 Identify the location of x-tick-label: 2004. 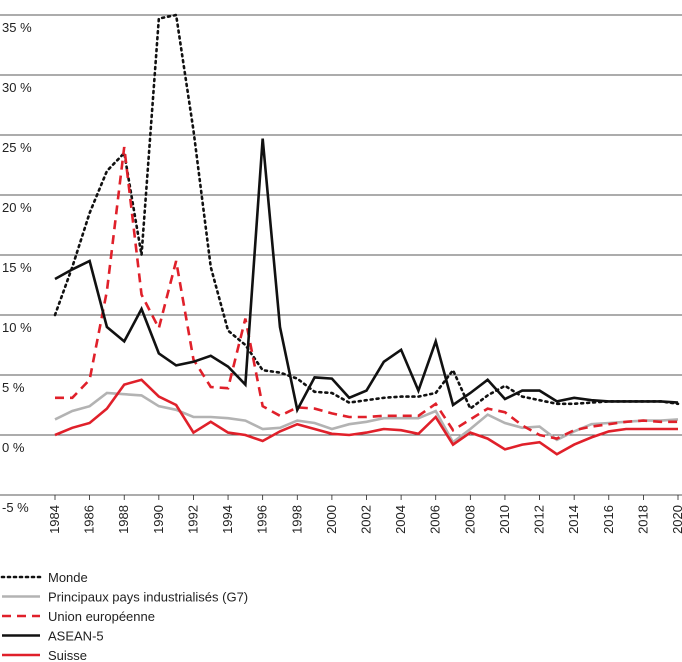
(400, 519).